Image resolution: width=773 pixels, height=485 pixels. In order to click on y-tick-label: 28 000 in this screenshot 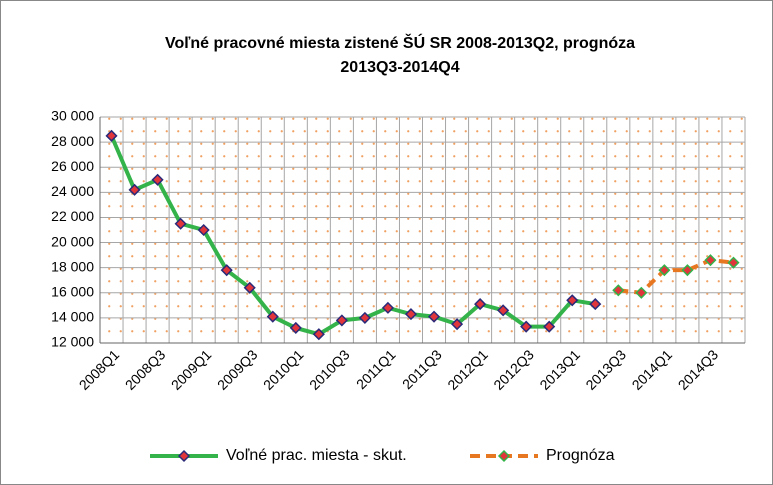, I will do `click(72, 141)`.